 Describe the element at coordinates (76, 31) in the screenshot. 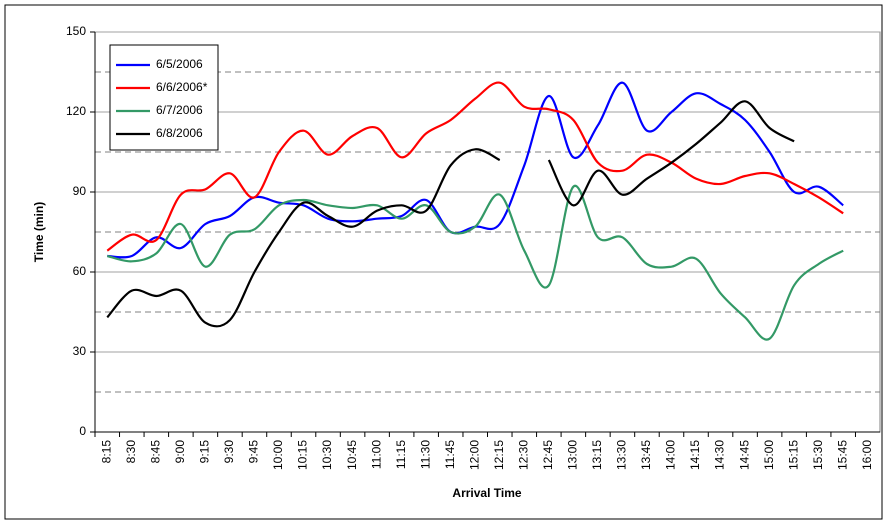

I see `y-tick-label: 150` at that location.